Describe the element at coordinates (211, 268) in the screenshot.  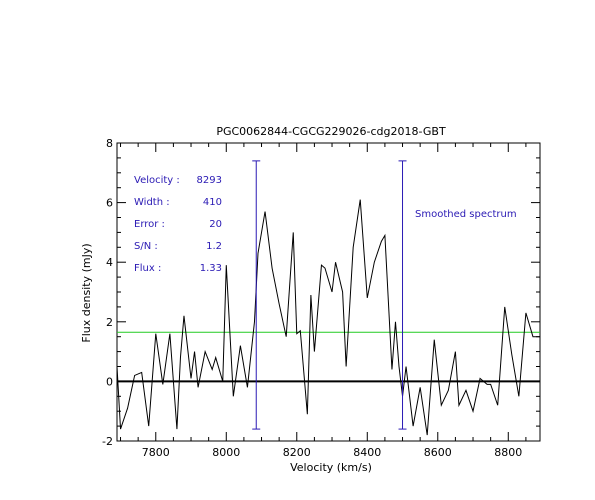
I see `annotation-value: 1.33` at that location.